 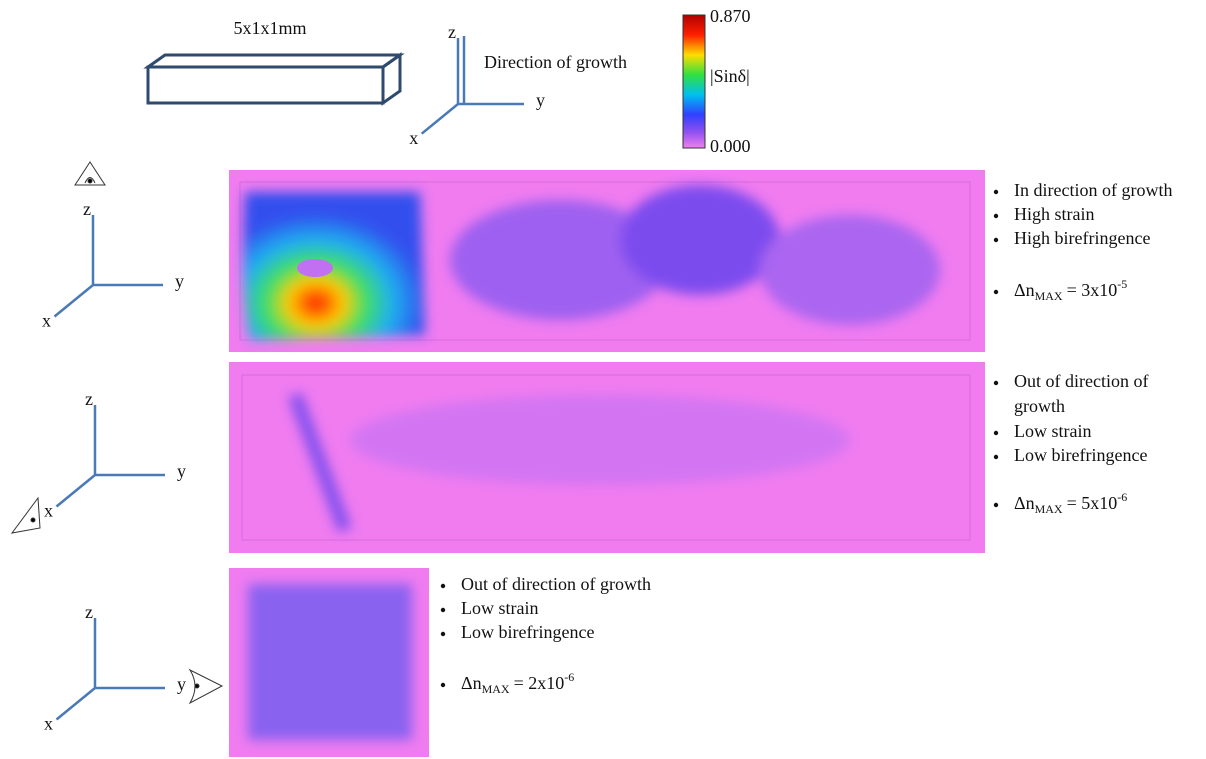 What do you see at coordinates (329, 662) in the screenshot?
I see `birefringence-map` at bounding box center [329, 662].